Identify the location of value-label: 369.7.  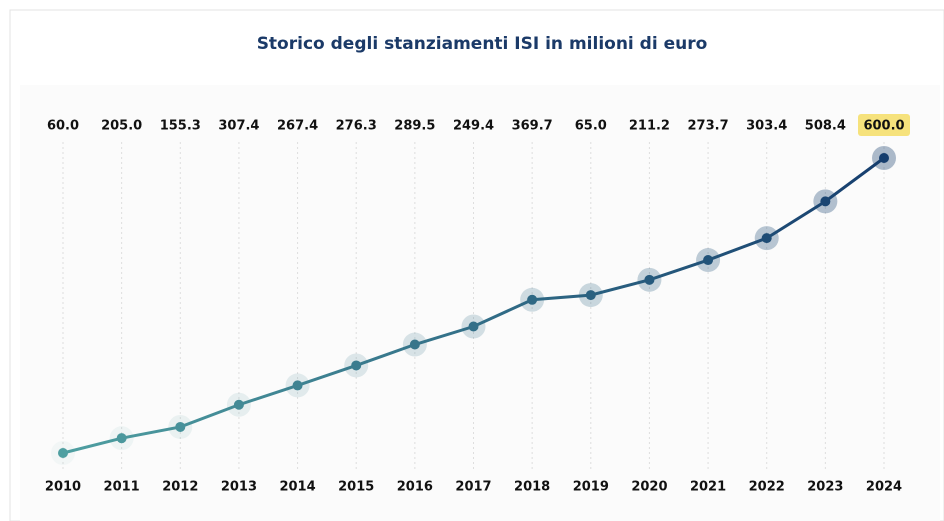
(532, 126).